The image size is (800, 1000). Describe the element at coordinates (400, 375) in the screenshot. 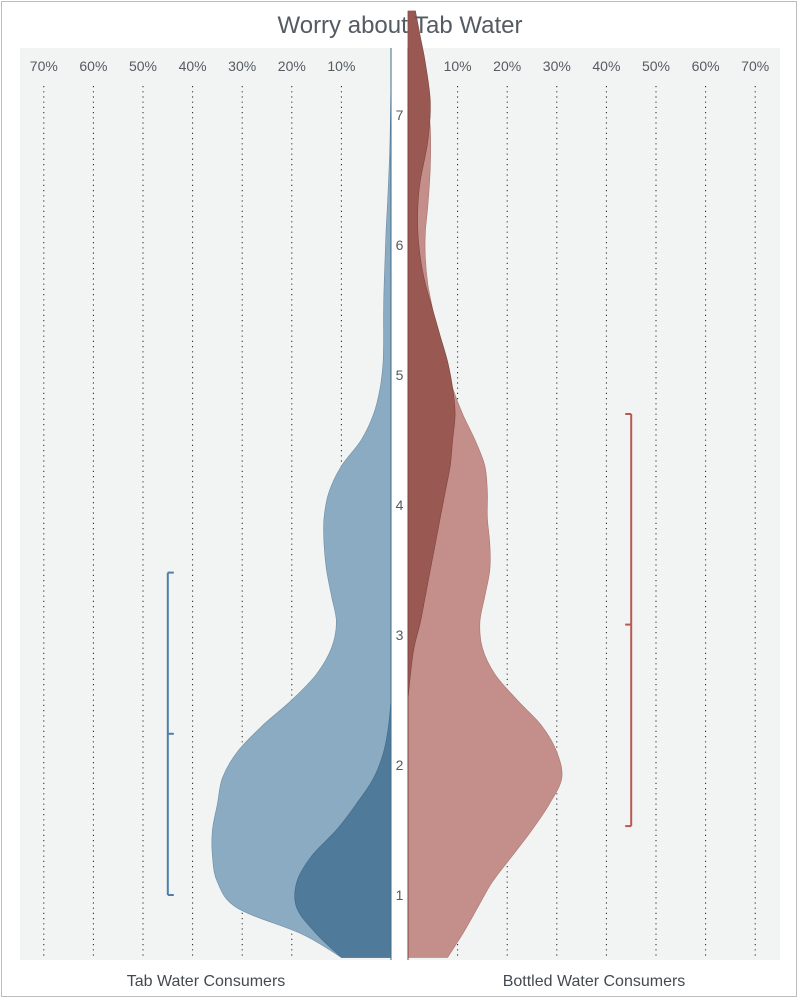

I see `y-tick-label-5: 5` at that location.